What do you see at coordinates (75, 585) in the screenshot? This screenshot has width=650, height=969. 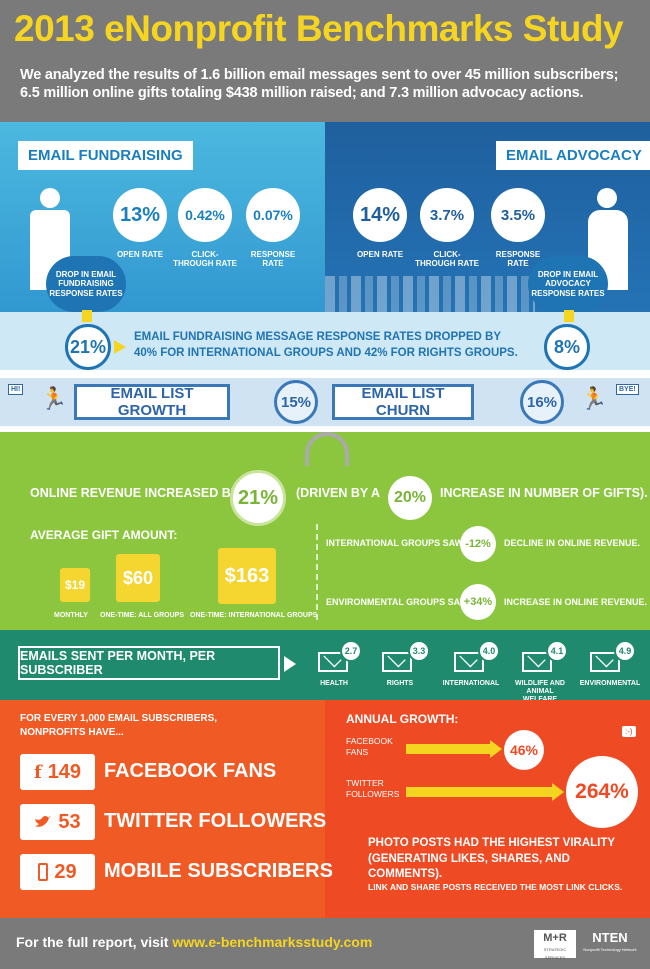 I see `gift-bag-monthly: $19` at bounding box center [75, 585].